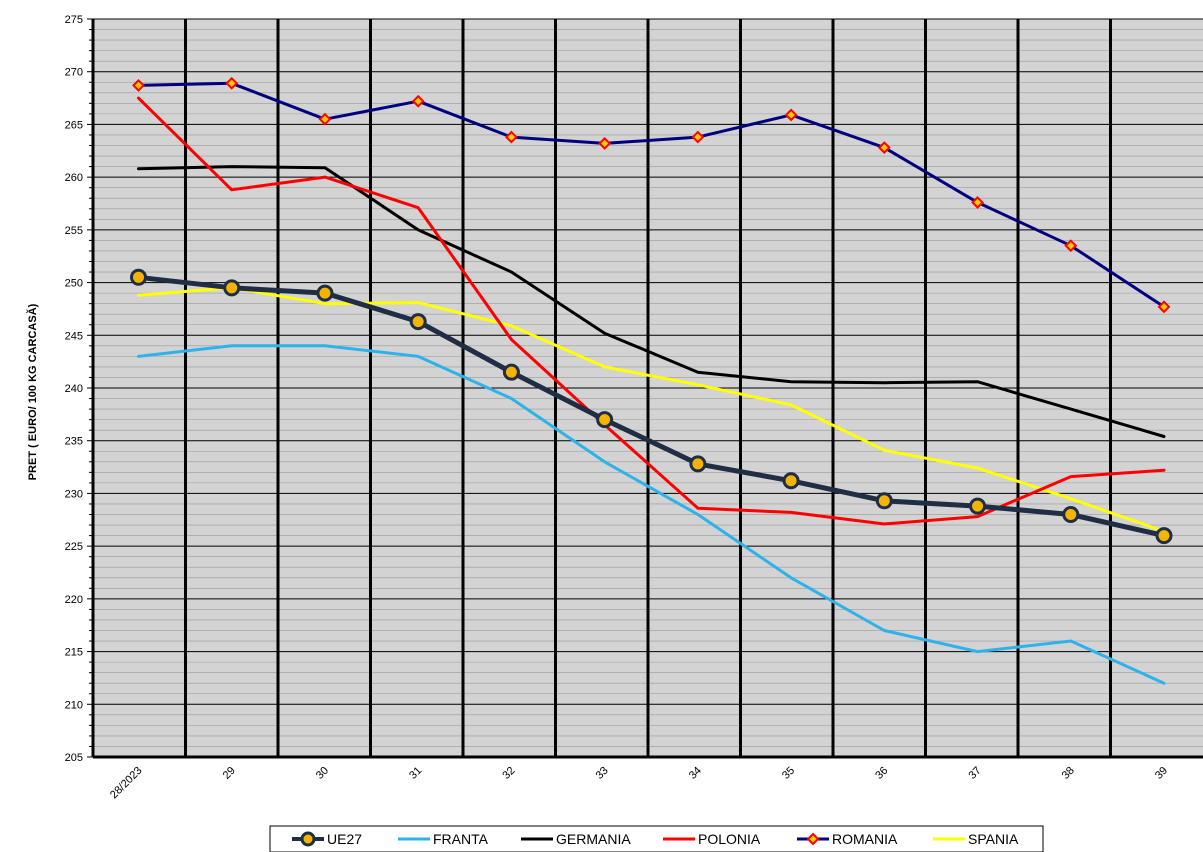  What do you see at coordinates (993, 839) in the screenshot?
I see `legend-label-spania: SPANIA` at bounding box center [993, 839].